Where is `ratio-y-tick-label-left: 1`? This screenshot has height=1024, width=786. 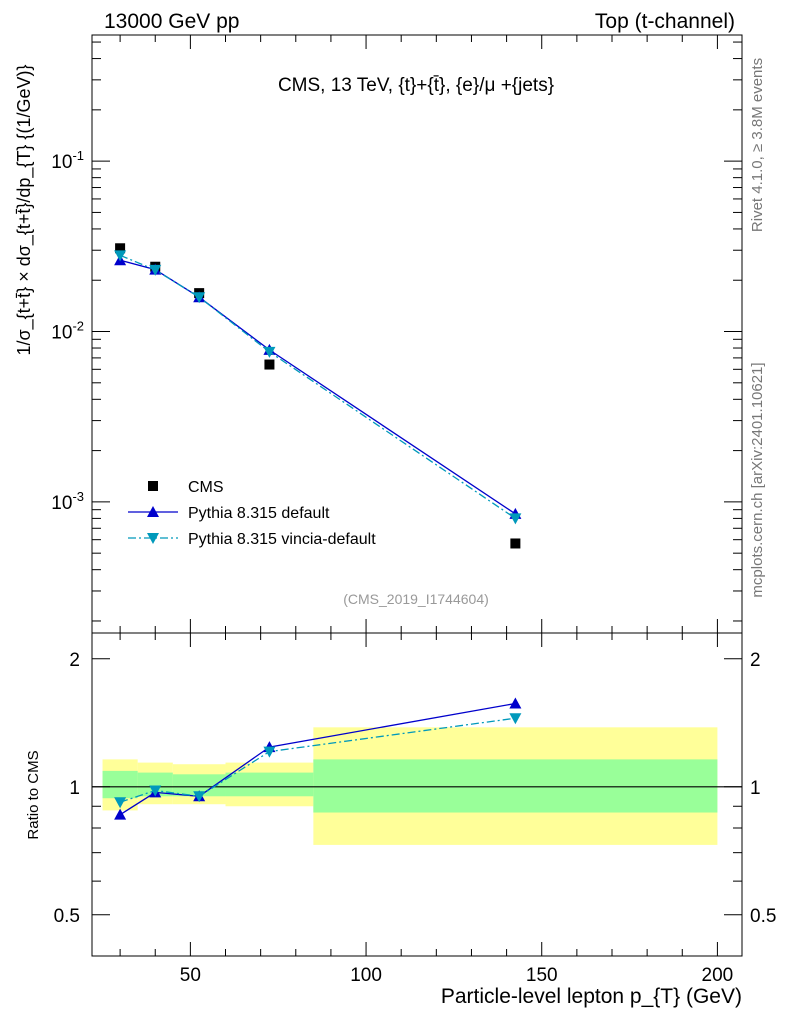
ratio-y-tick-label-left: 1 is located at coordinates (74, 788).